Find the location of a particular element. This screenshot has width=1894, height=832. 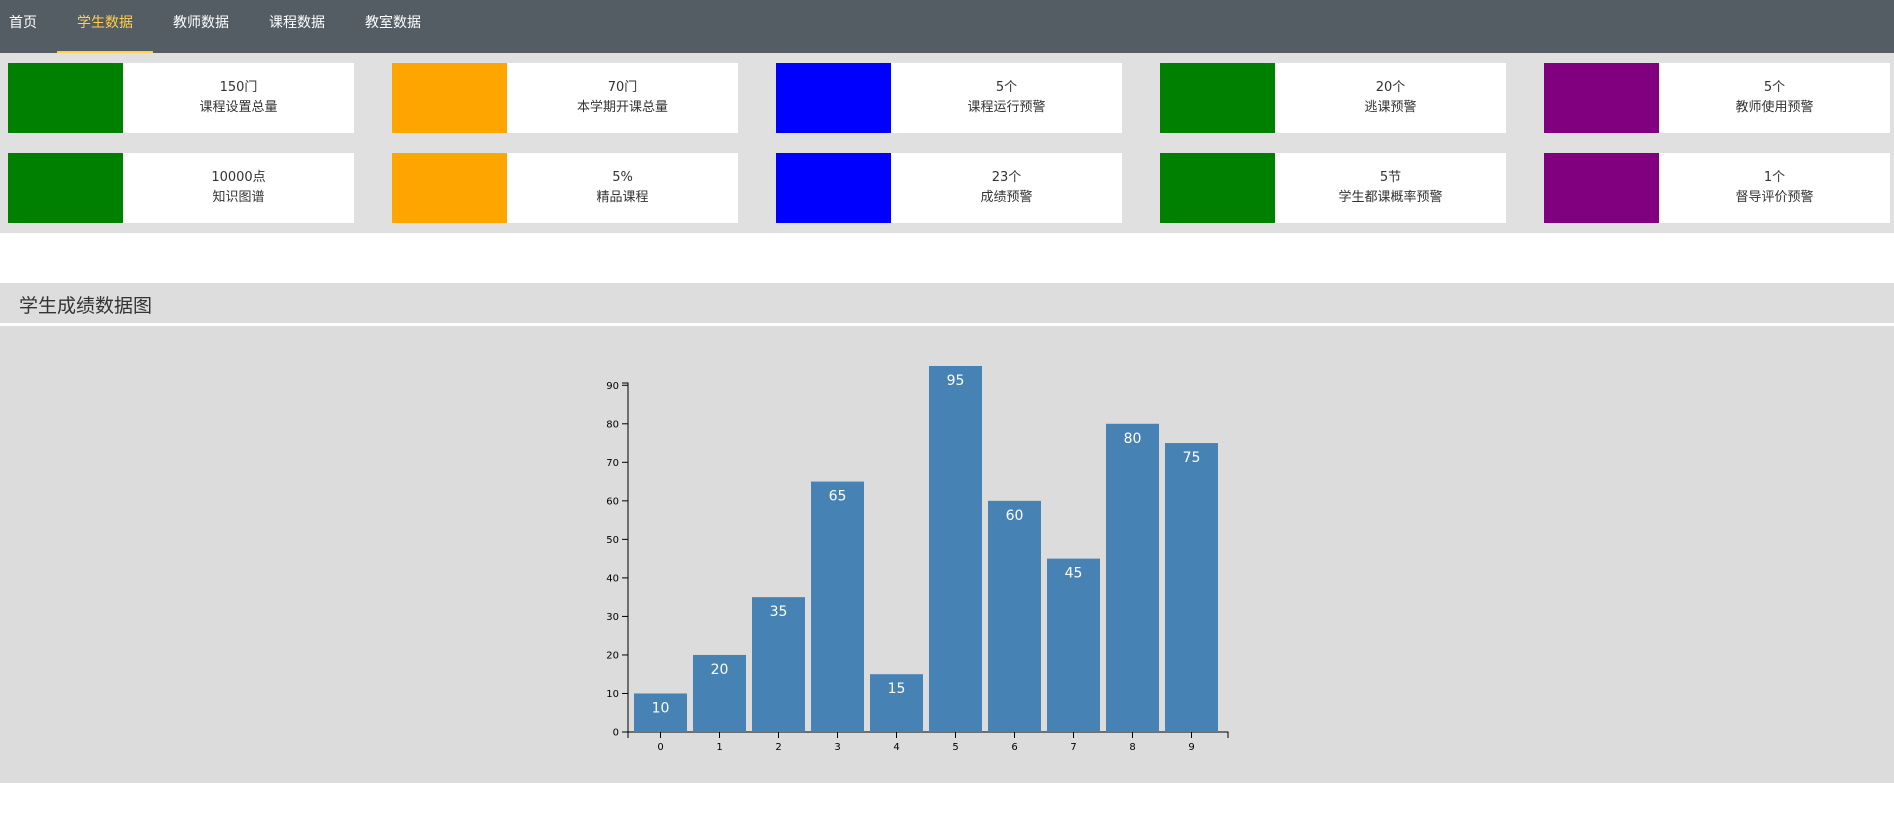

stat-label: 课程运行预警 is located at coordinates (1006, 107).